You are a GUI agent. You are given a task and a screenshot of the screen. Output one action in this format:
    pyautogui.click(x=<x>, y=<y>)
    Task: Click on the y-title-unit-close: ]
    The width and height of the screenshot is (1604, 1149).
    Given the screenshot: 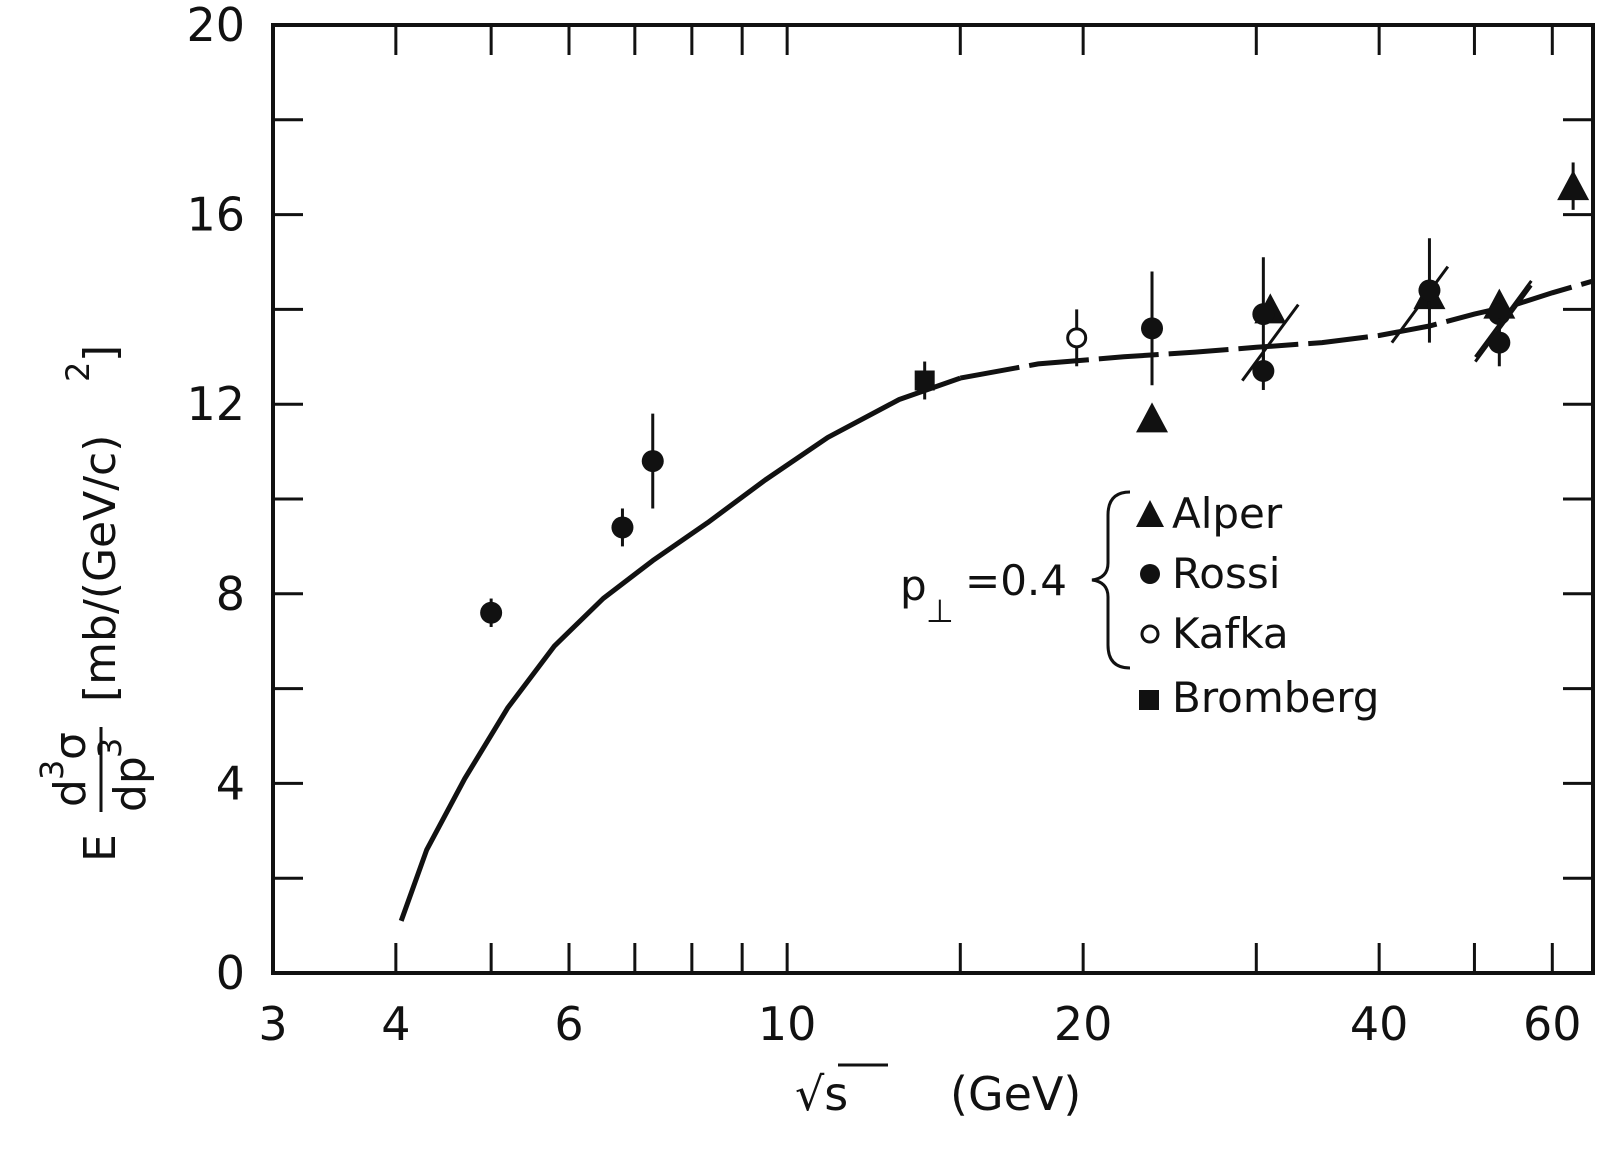 What is the action you would take?
    pyautogui.click(x=100, y=353)
    